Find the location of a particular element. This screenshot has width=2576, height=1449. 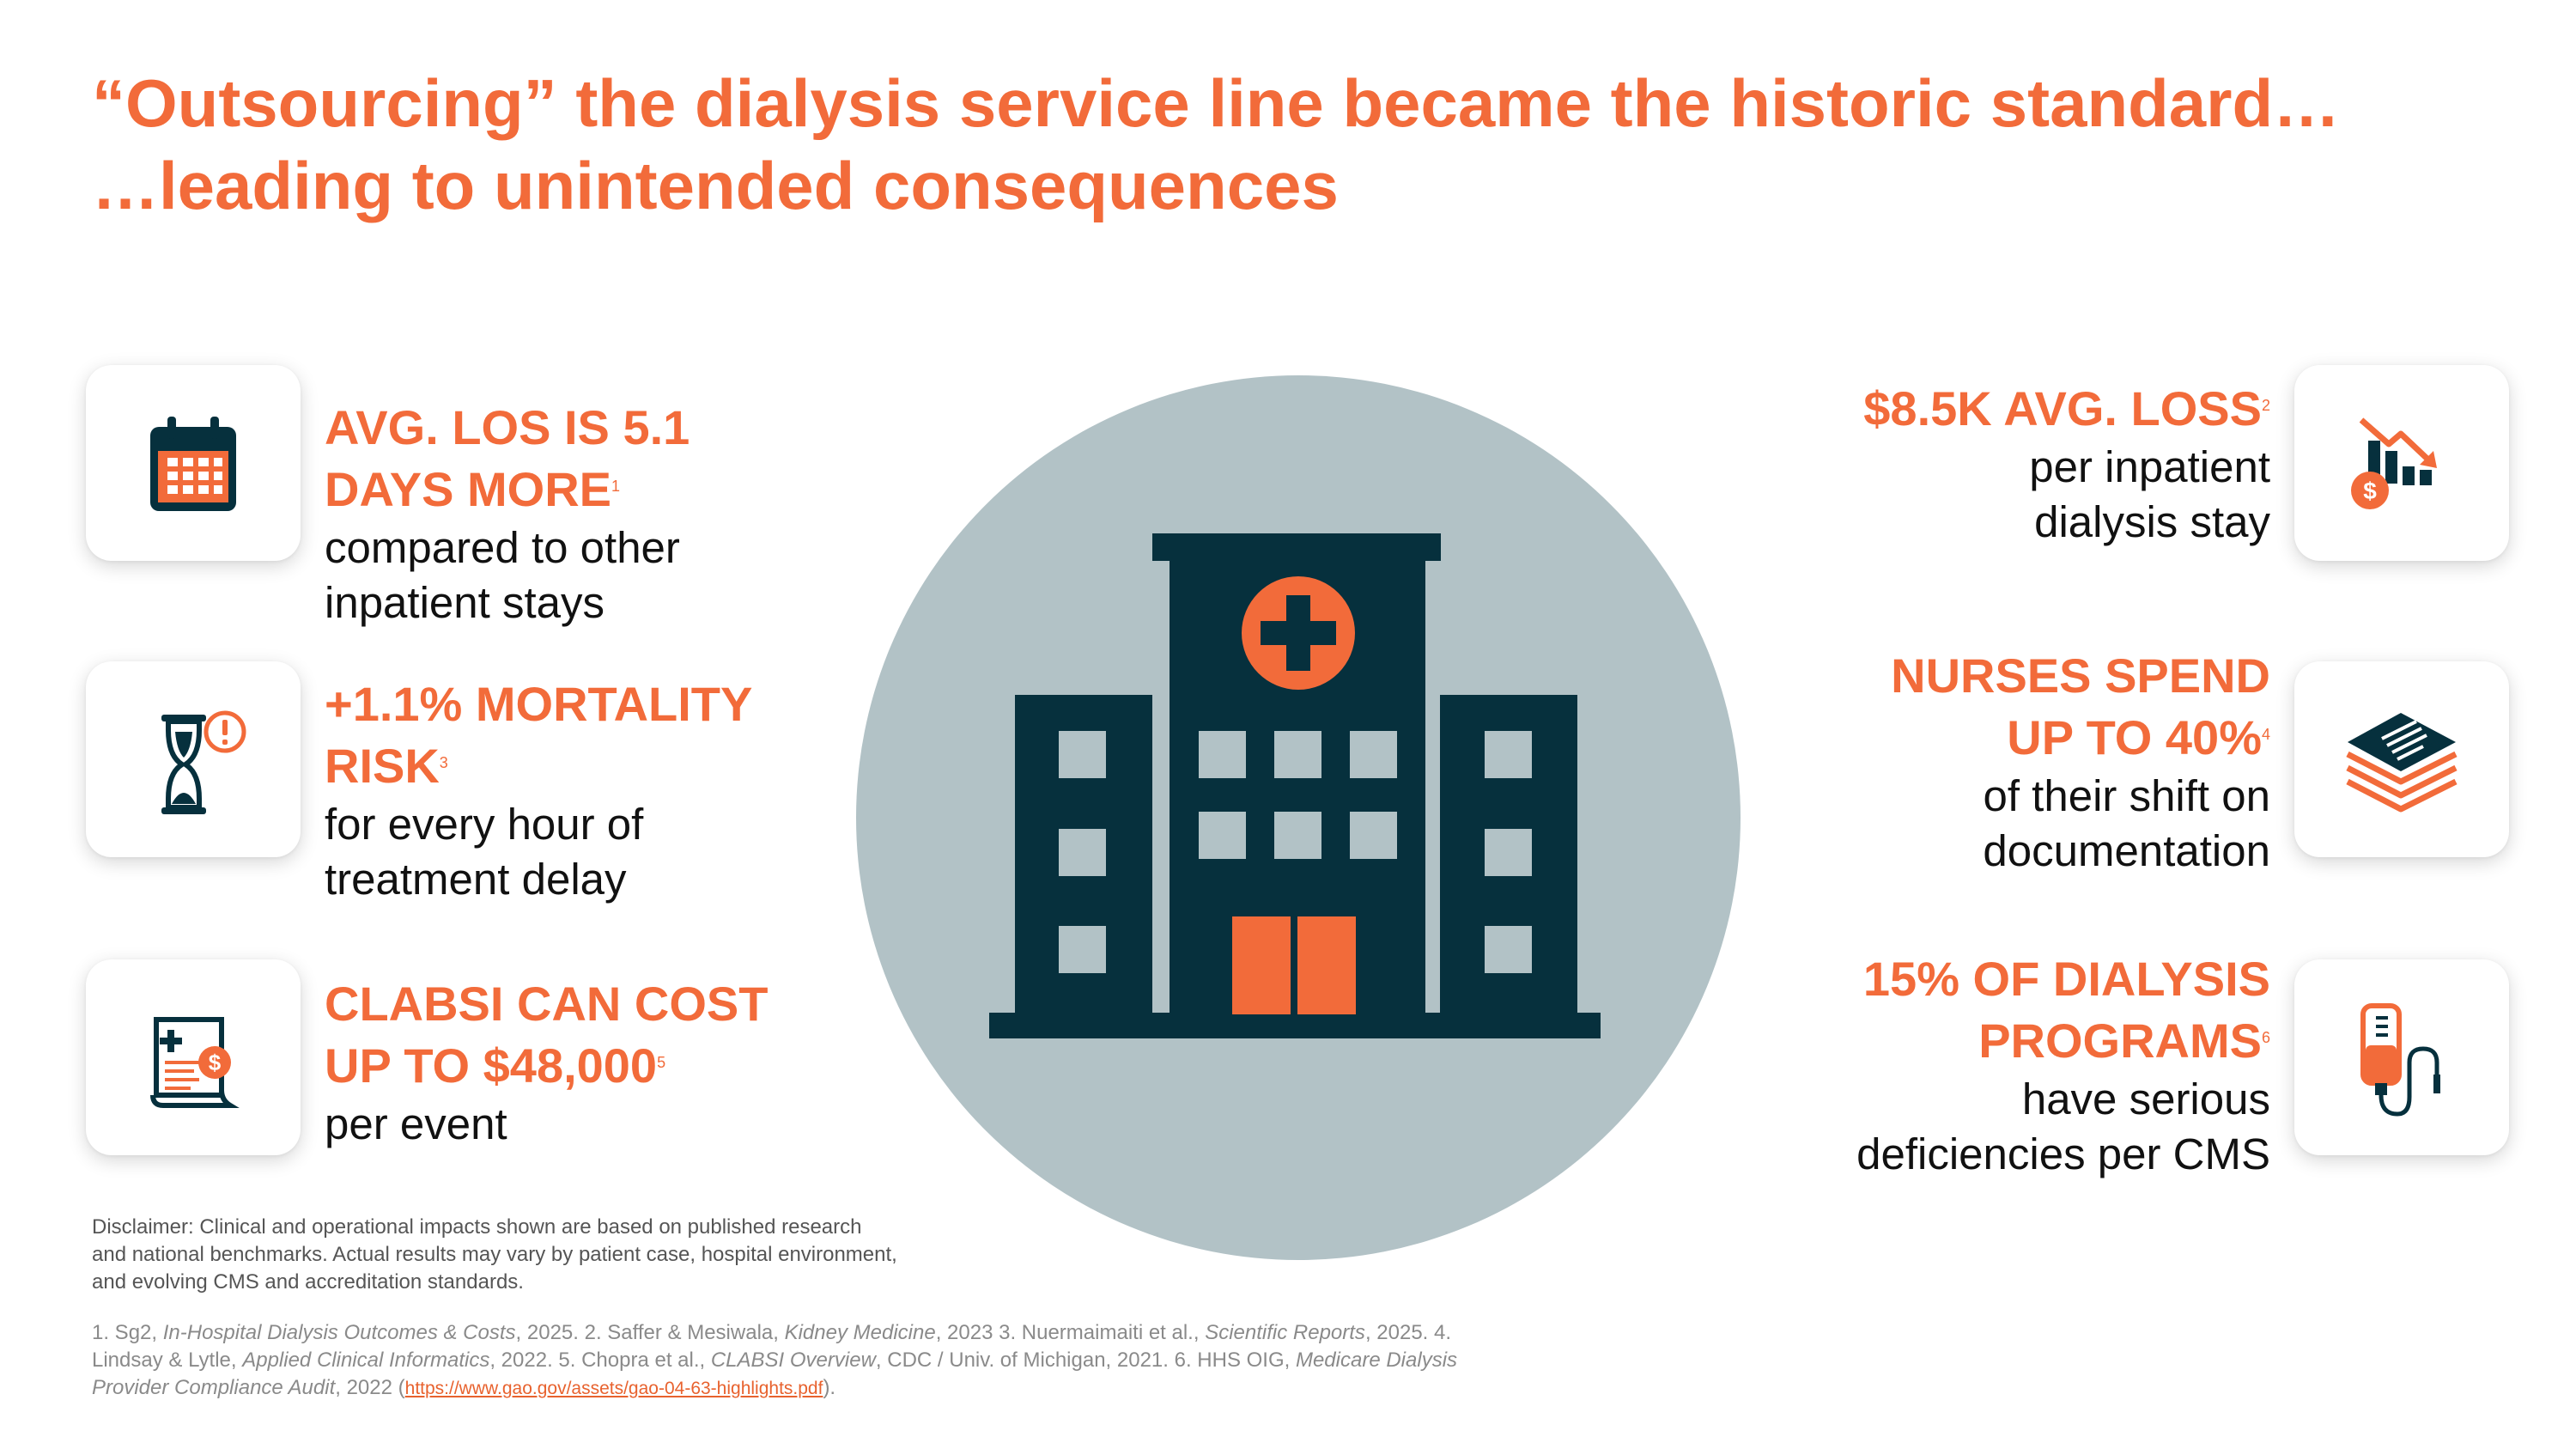

stat-nurses-description: of their shift on documentation is located at coordinates (2080, 824).